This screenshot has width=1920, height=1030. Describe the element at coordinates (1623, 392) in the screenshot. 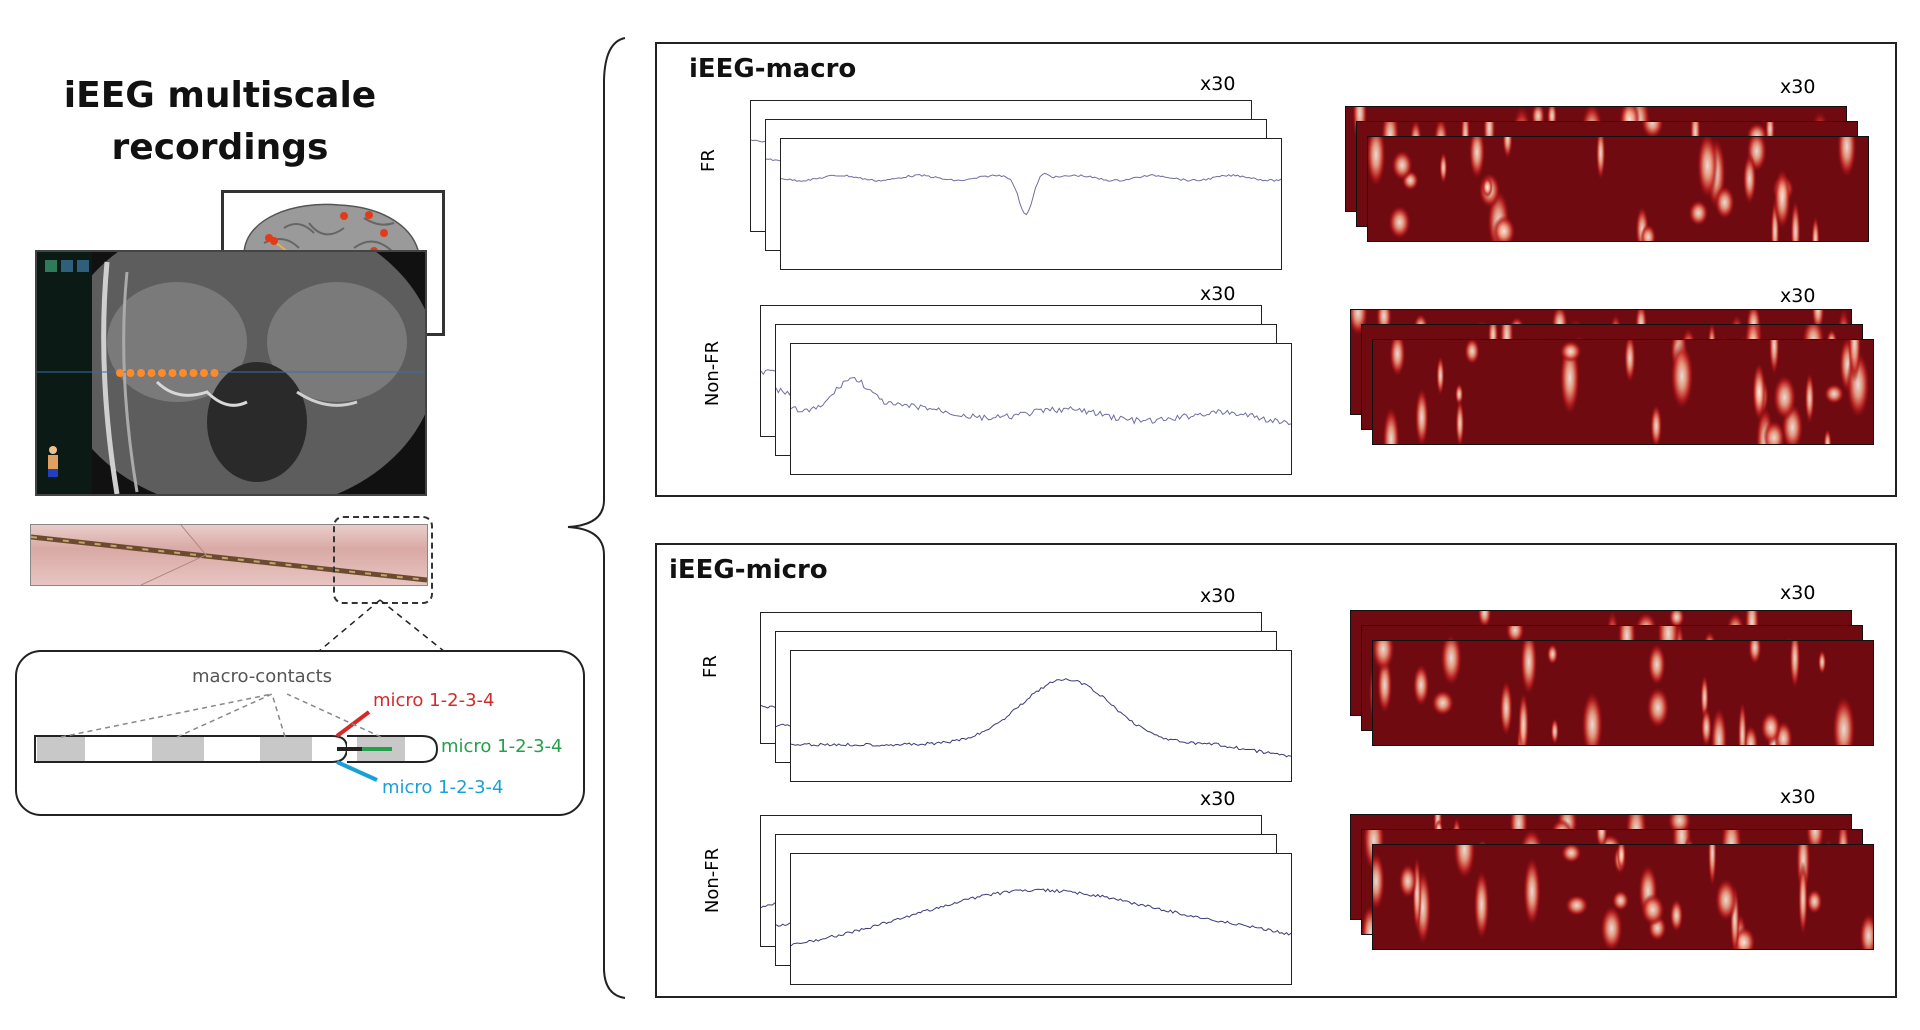

I see `tf-map-macro-nonfr` at that location.